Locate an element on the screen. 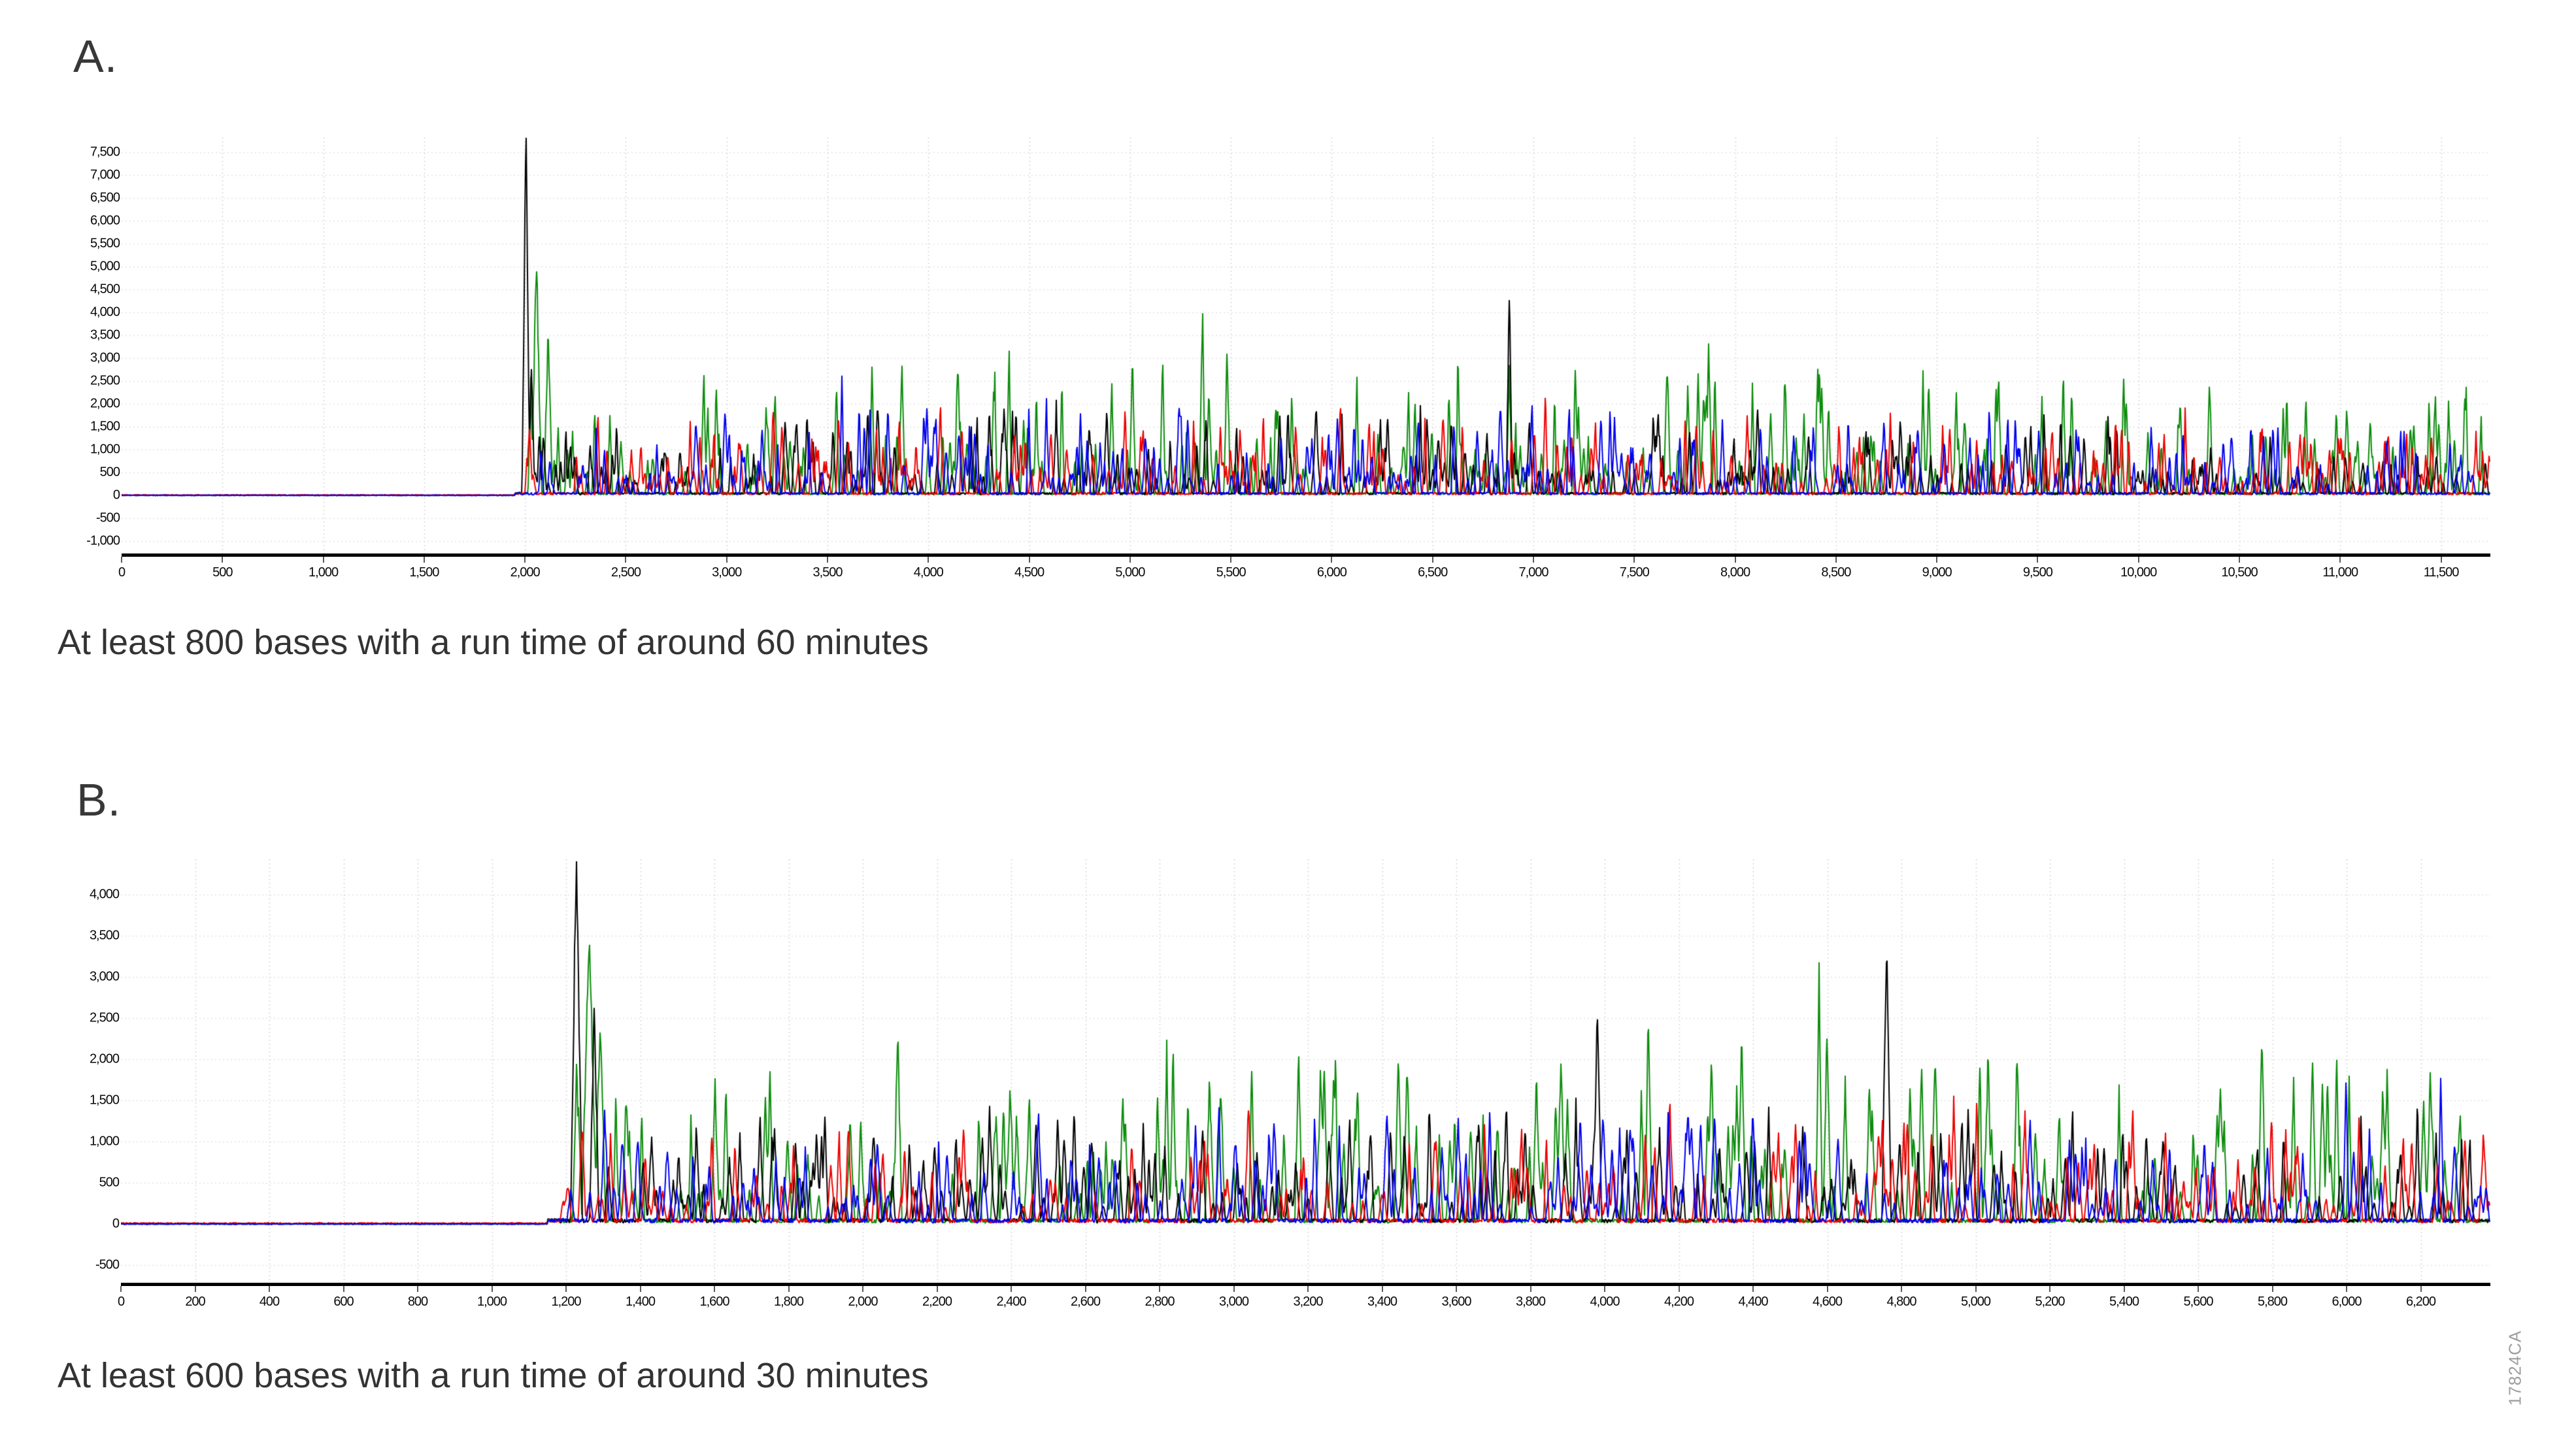 The image size is (2576, 1452). y-tick-label: 6,500 is located at coordinates (105, 198).